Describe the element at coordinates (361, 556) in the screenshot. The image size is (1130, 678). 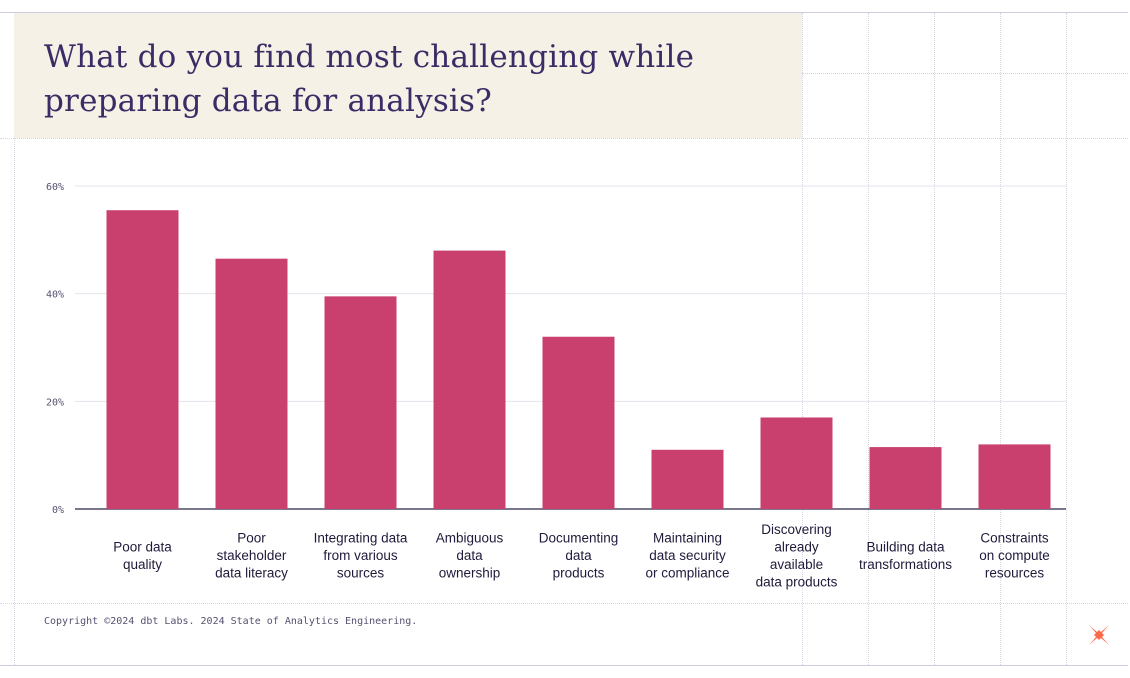
I see `x-category-label: Integrating data from various sources` at that location.